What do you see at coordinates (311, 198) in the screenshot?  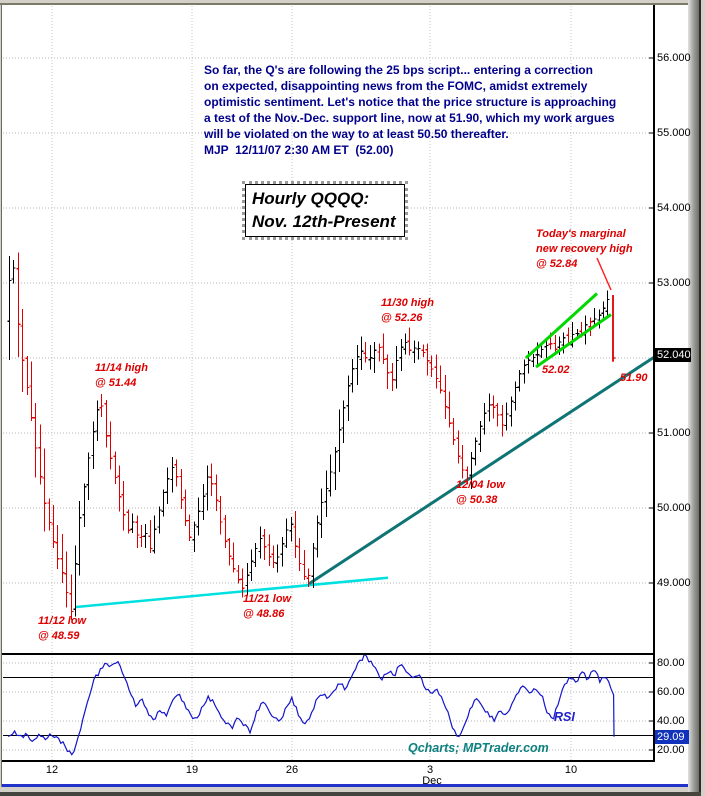 I see `chart-title-line1: Hourly QQQQ:` at bounding box center [311, 198].